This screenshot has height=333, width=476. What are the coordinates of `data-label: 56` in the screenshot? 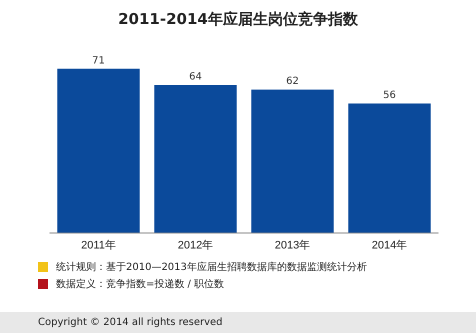 It's located at (389, 96).